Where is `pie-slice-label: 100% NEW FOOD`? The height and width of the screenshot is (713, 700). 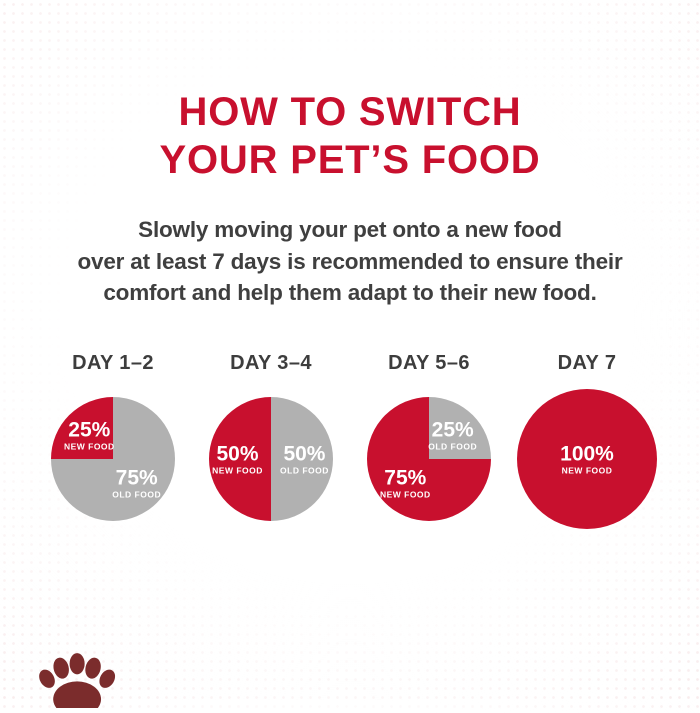
pie-slice-label: 100% NEW FOOD is located at coordinates (587, 459).